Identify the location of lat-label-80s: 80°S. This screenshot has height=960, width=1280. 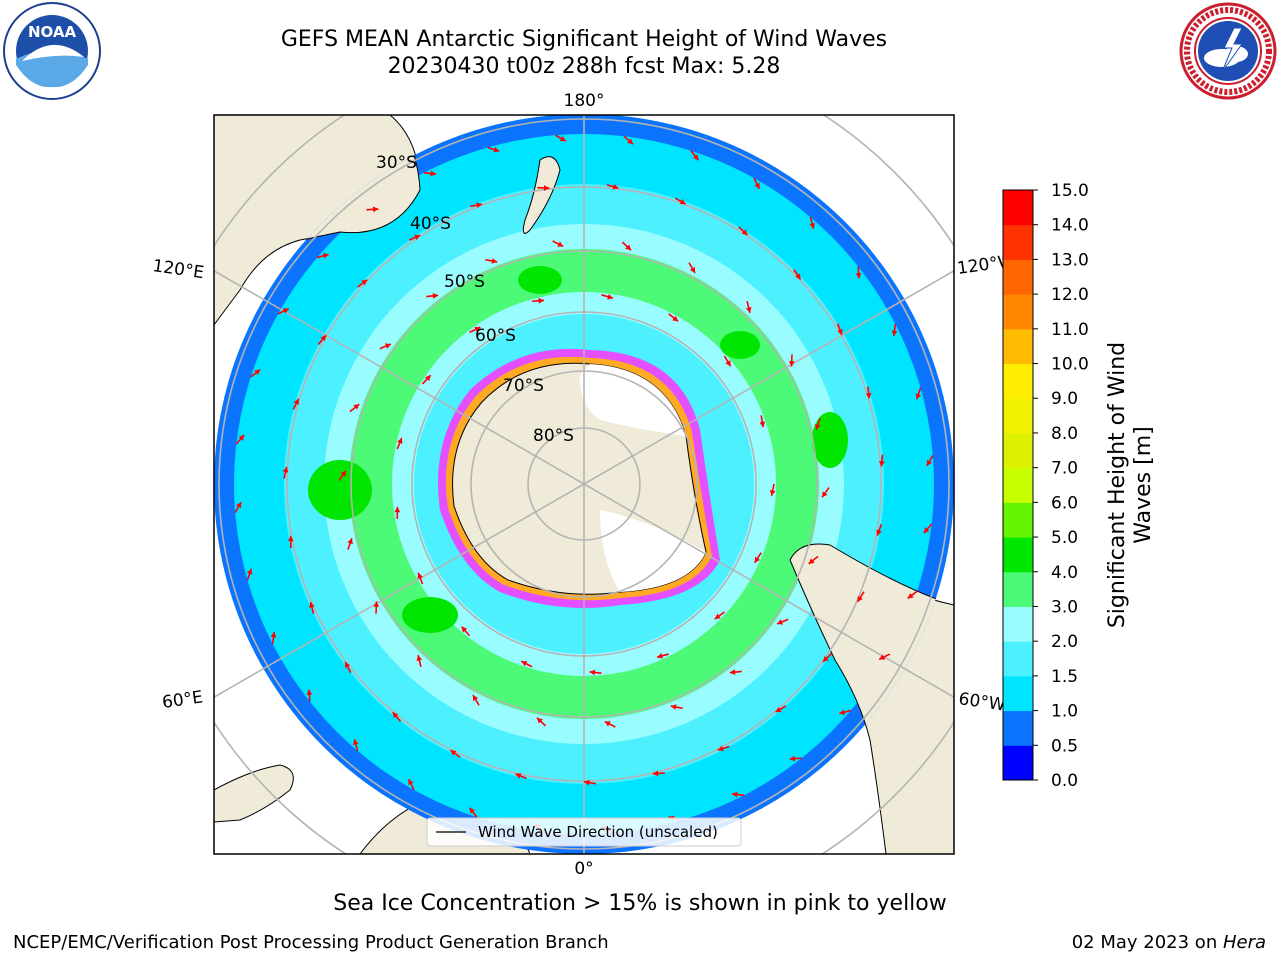
(553, 436).